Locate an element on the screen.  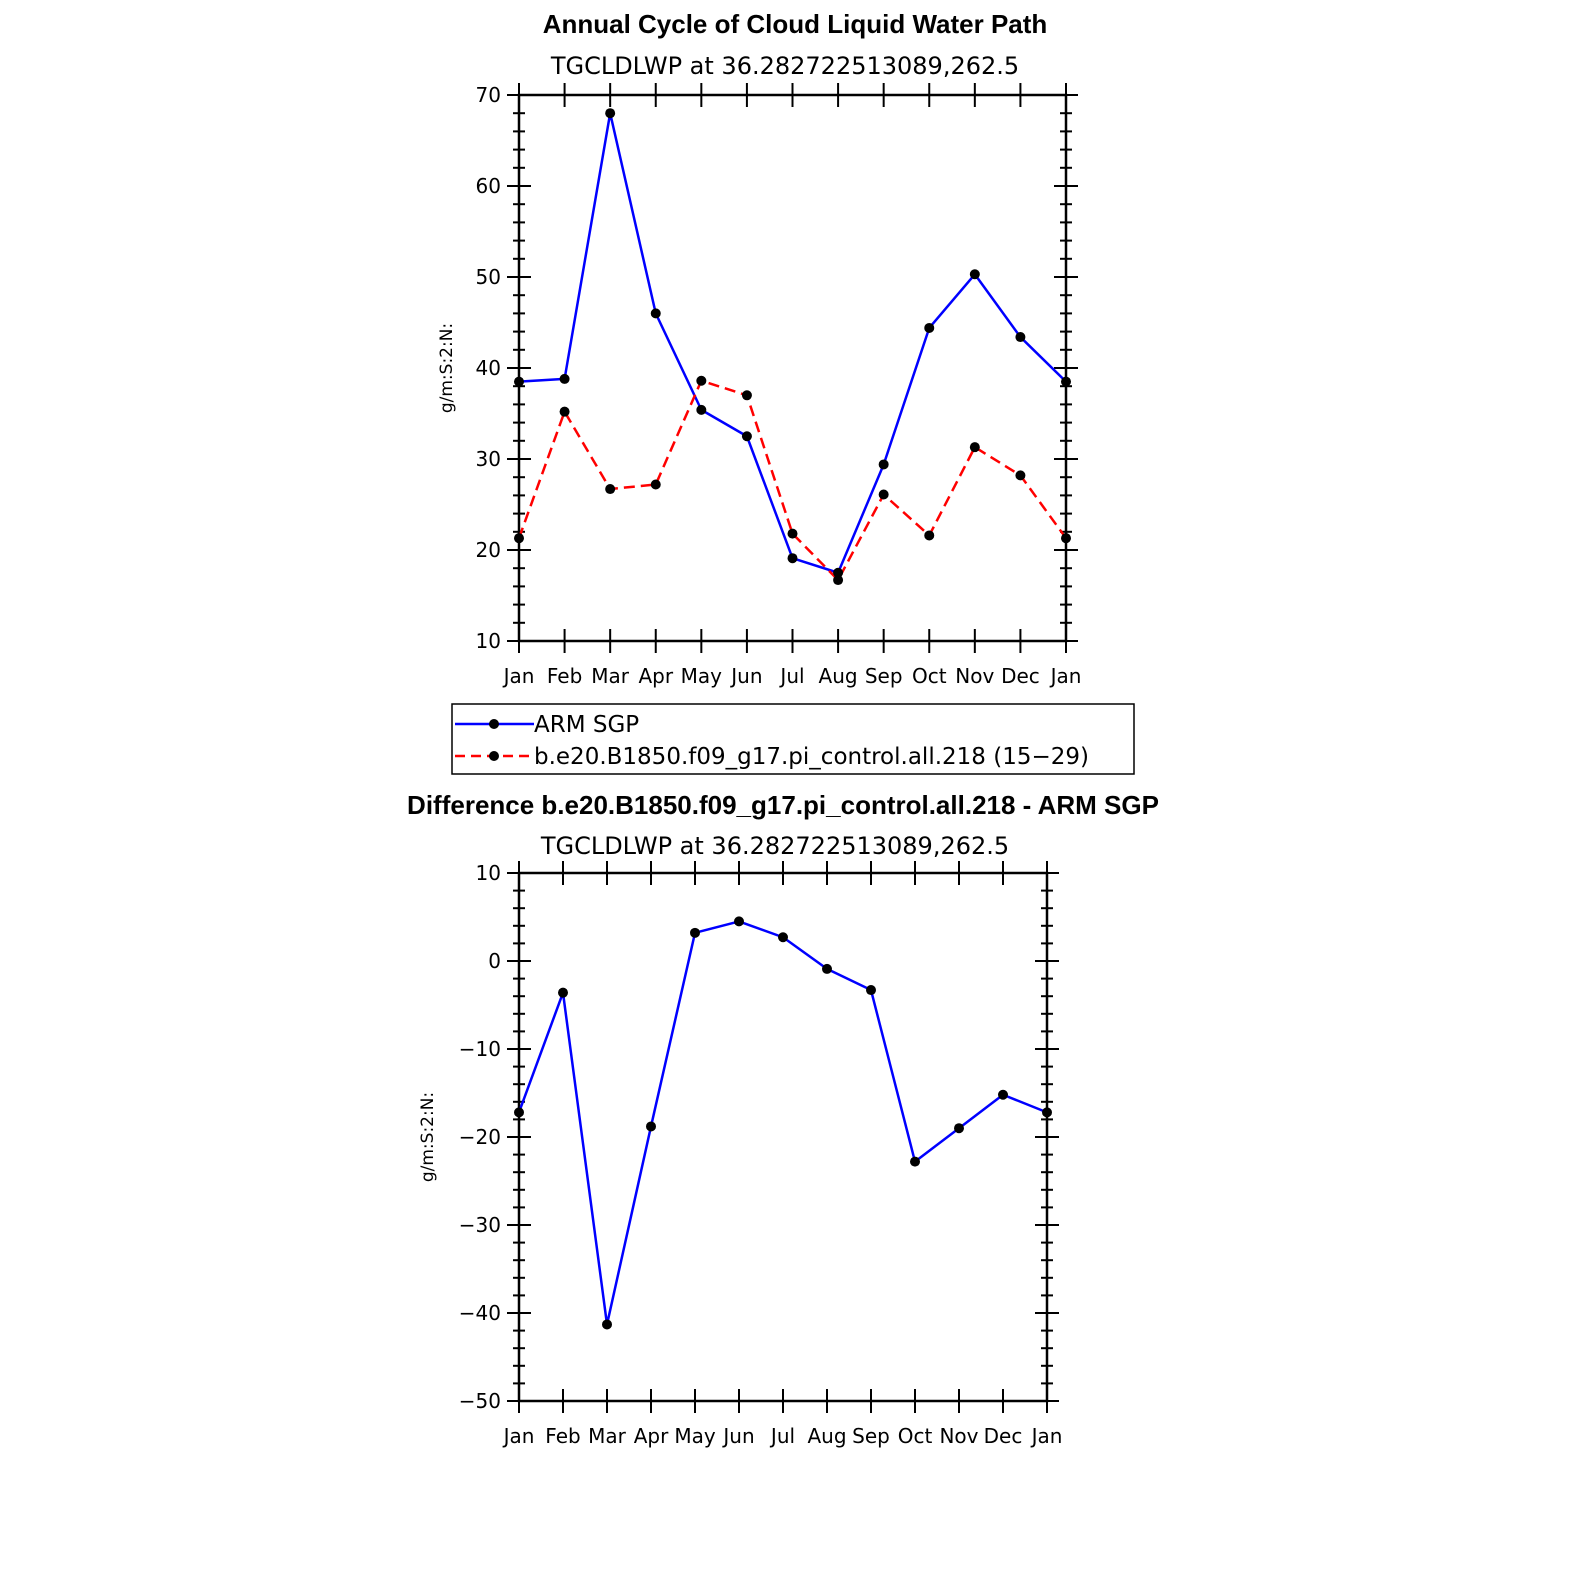
chart1-title: Annual Cycle of Cloud Liquid Water Path is located at coordinates (795, 24).